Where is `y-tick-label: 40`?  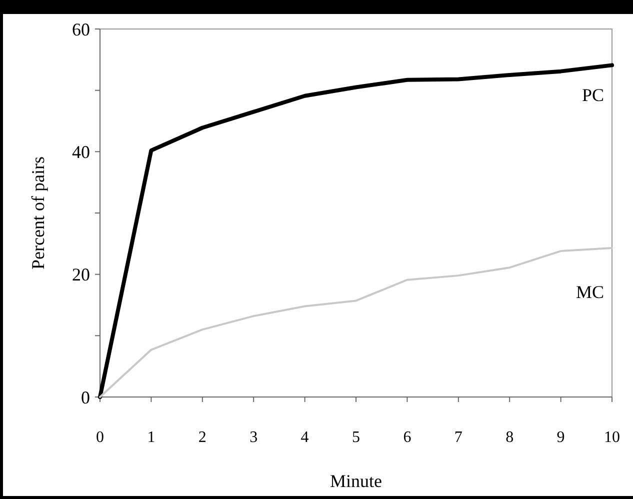 y-tick-label: 40 is located at coordinates (81, 152).